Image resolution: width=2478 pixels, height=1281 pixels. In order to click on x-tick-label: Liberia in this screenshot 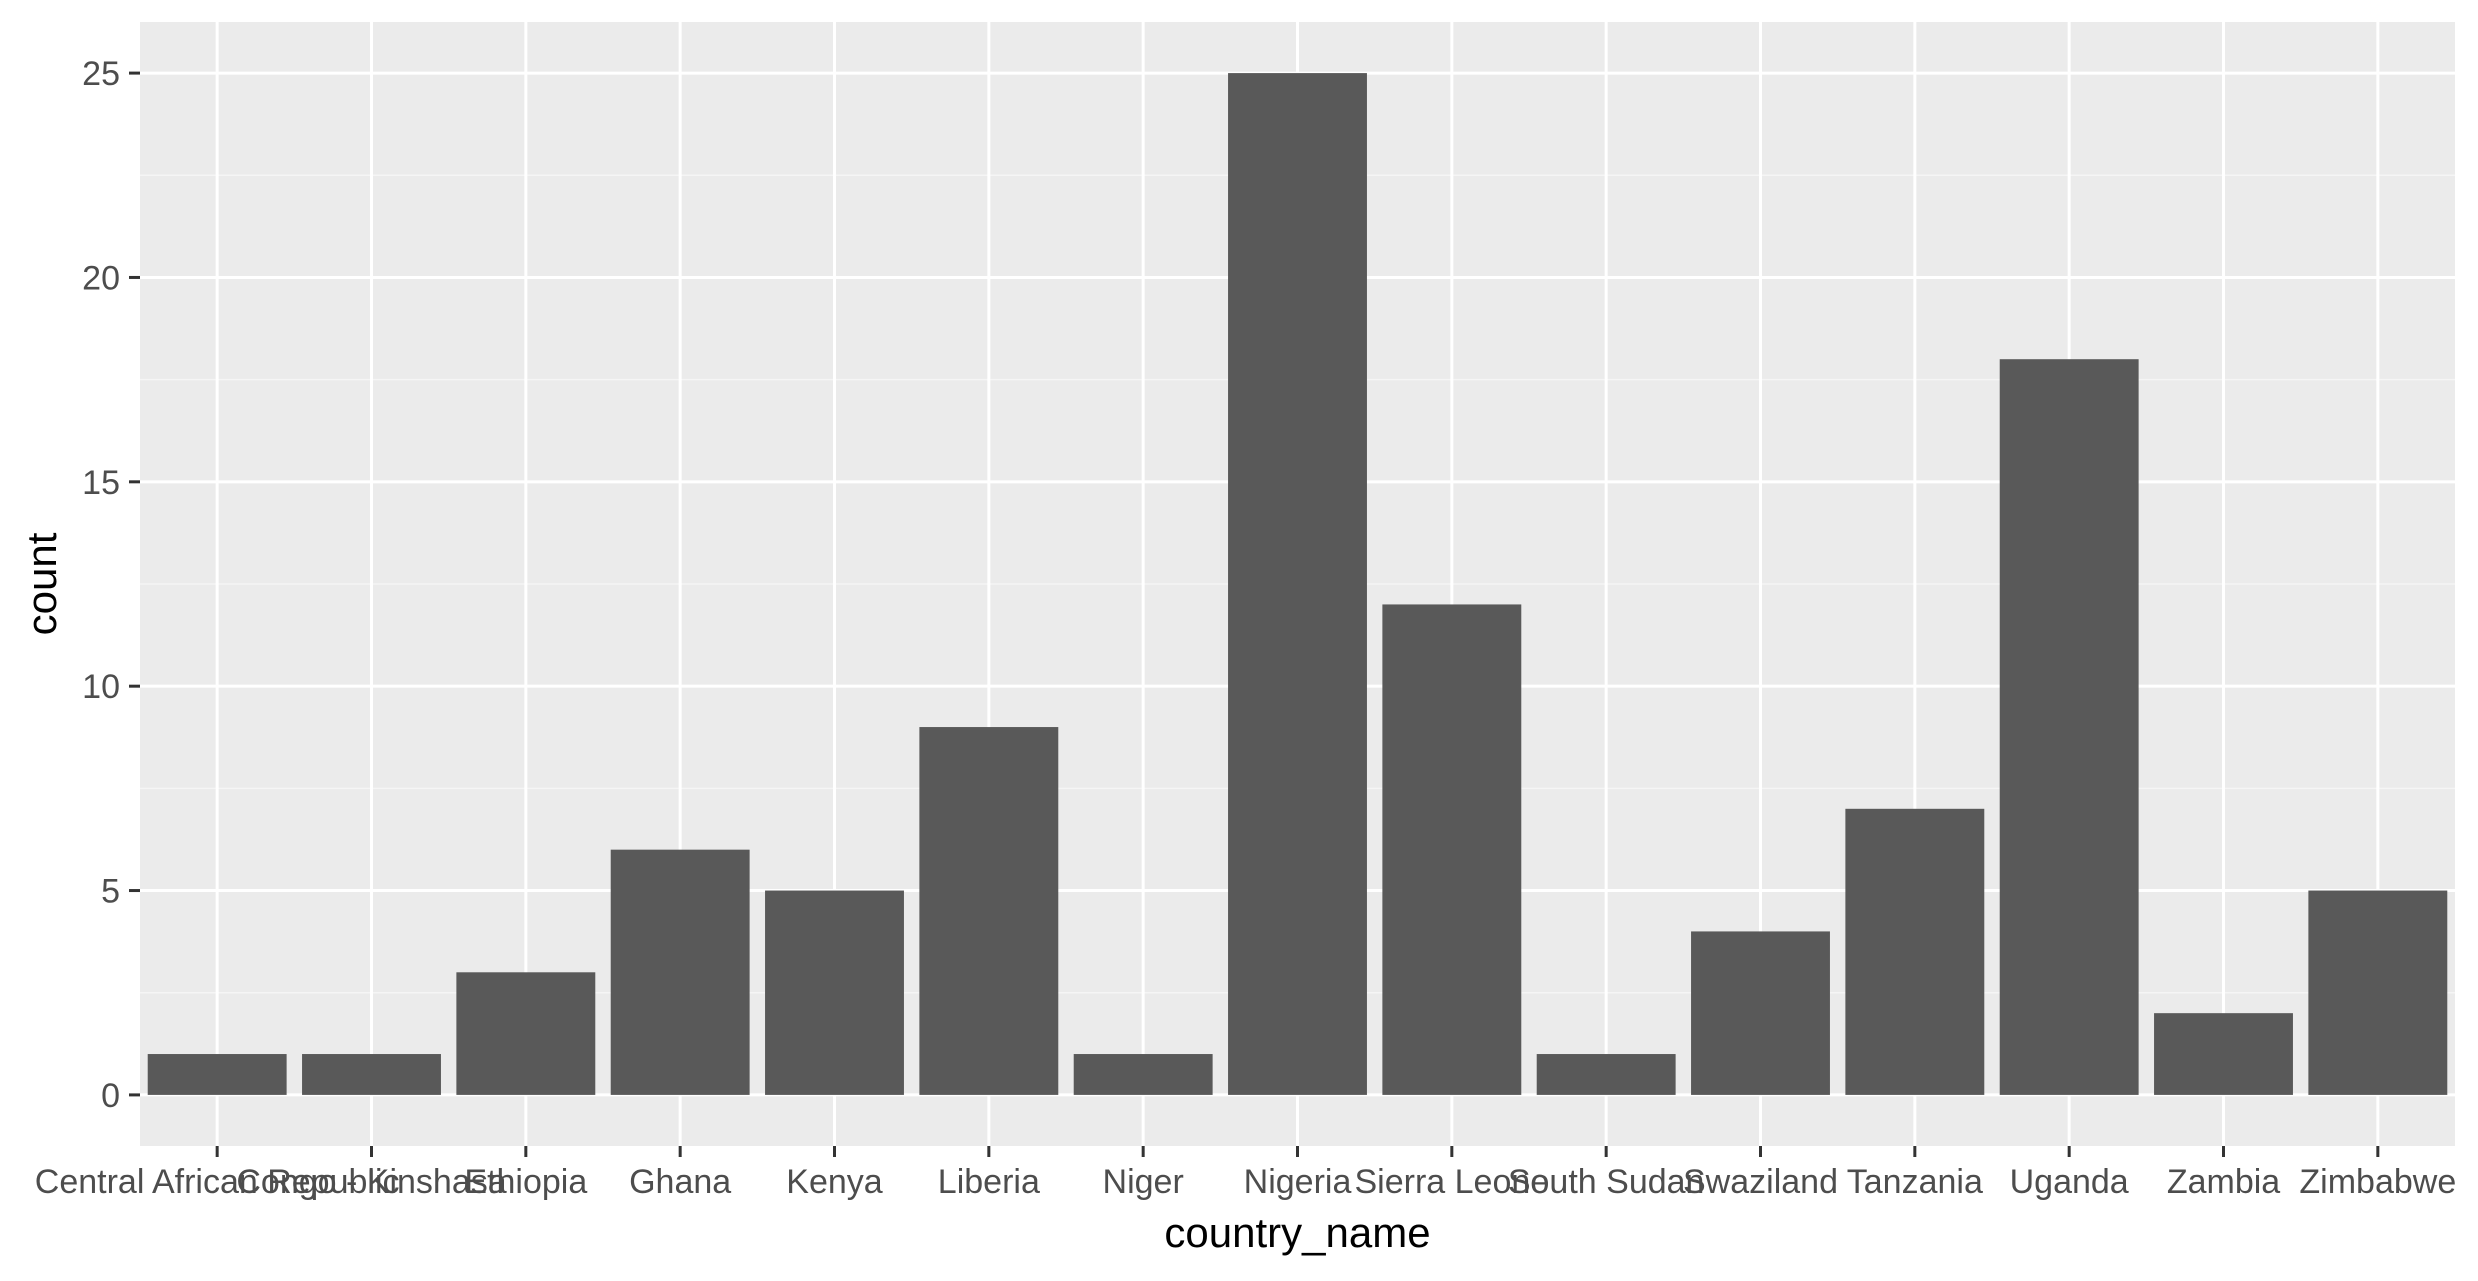, I will do `click(989, 1182)`.